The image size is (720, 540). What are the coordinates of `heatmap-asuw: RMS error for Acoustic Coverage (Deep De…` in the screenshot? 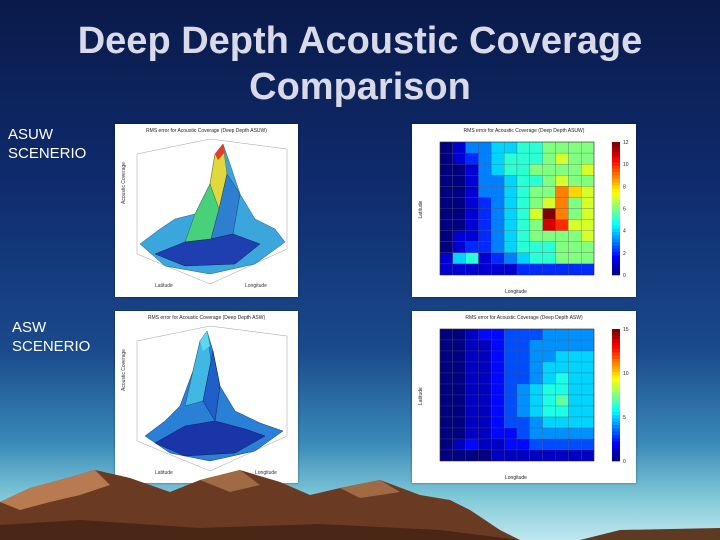 It's located at (524, 210).